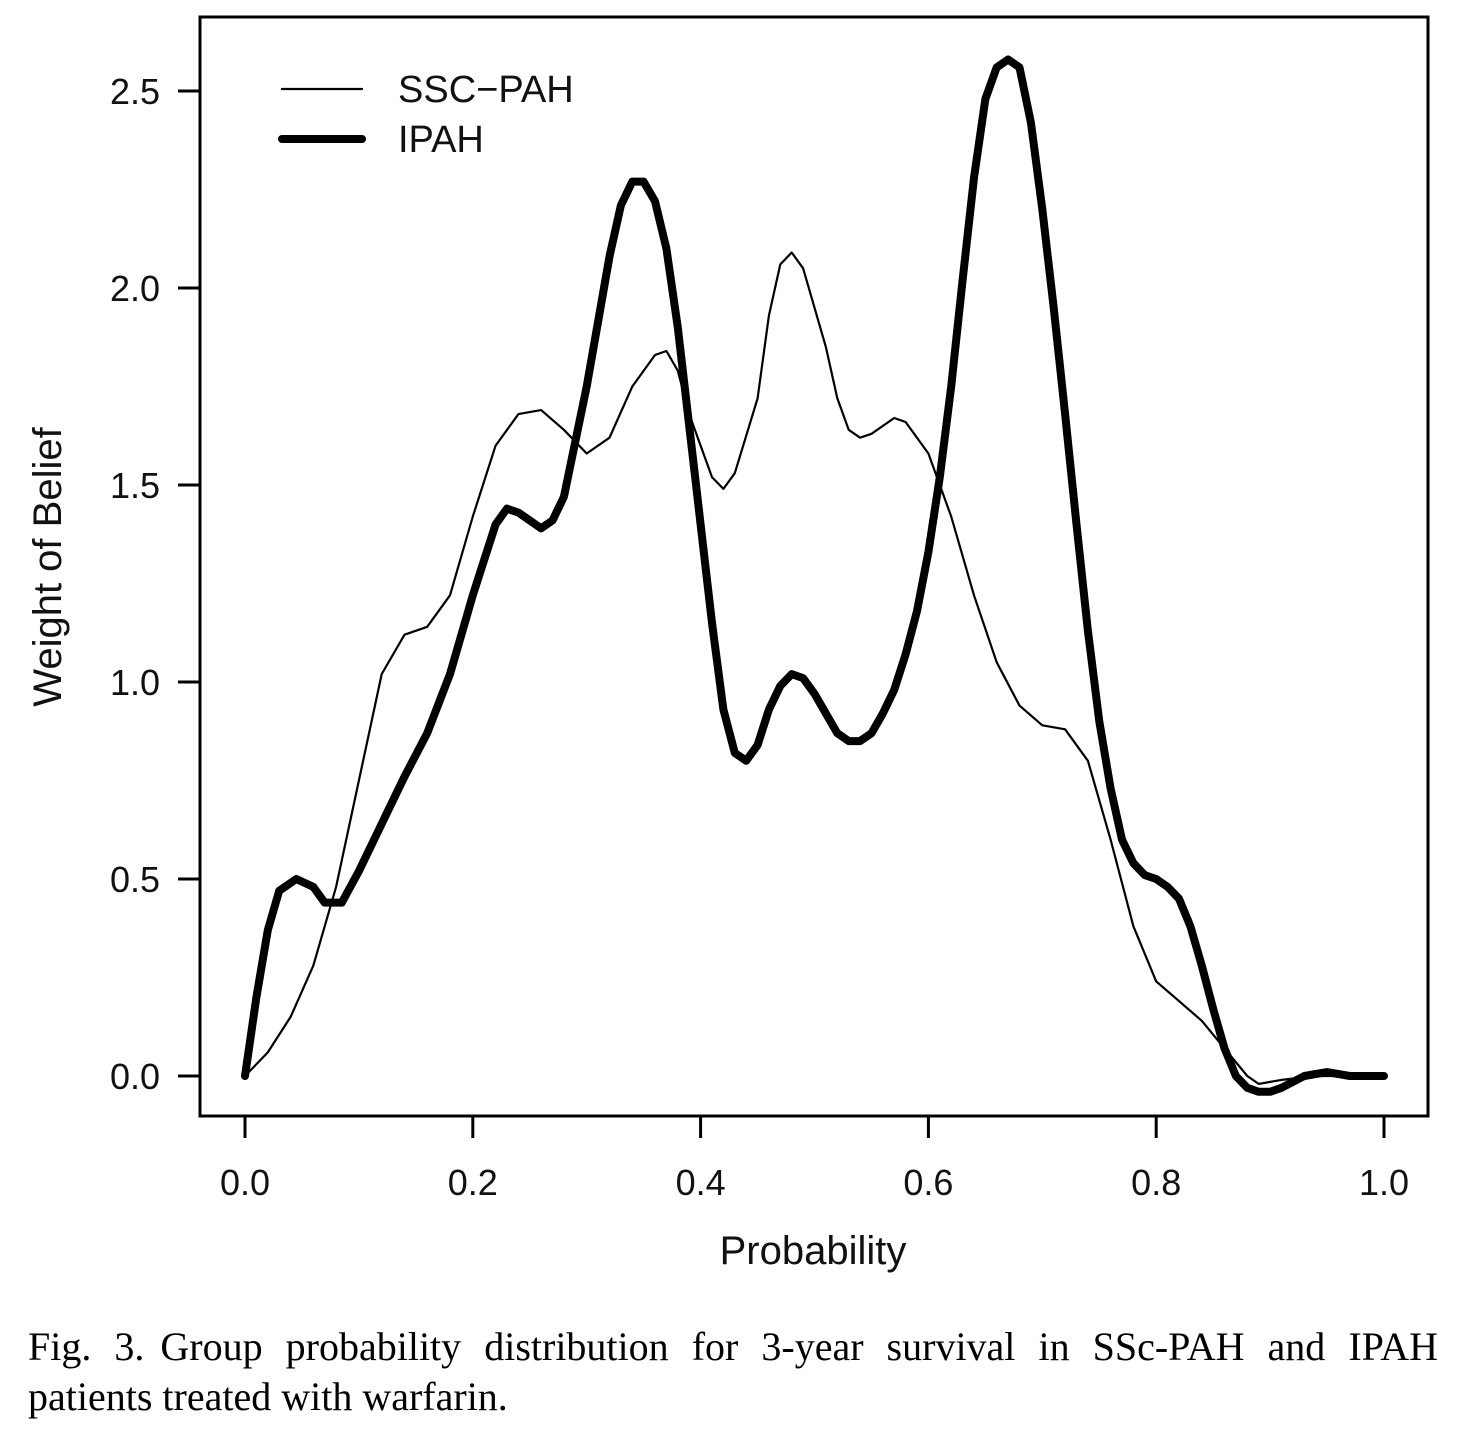 The width and height of the screenshot is (1457, 1440). What do you see at coordinates (486, 90) in the screenshot?
I see `legend-label: SSC−PAH` at bounding box center [486, 90].